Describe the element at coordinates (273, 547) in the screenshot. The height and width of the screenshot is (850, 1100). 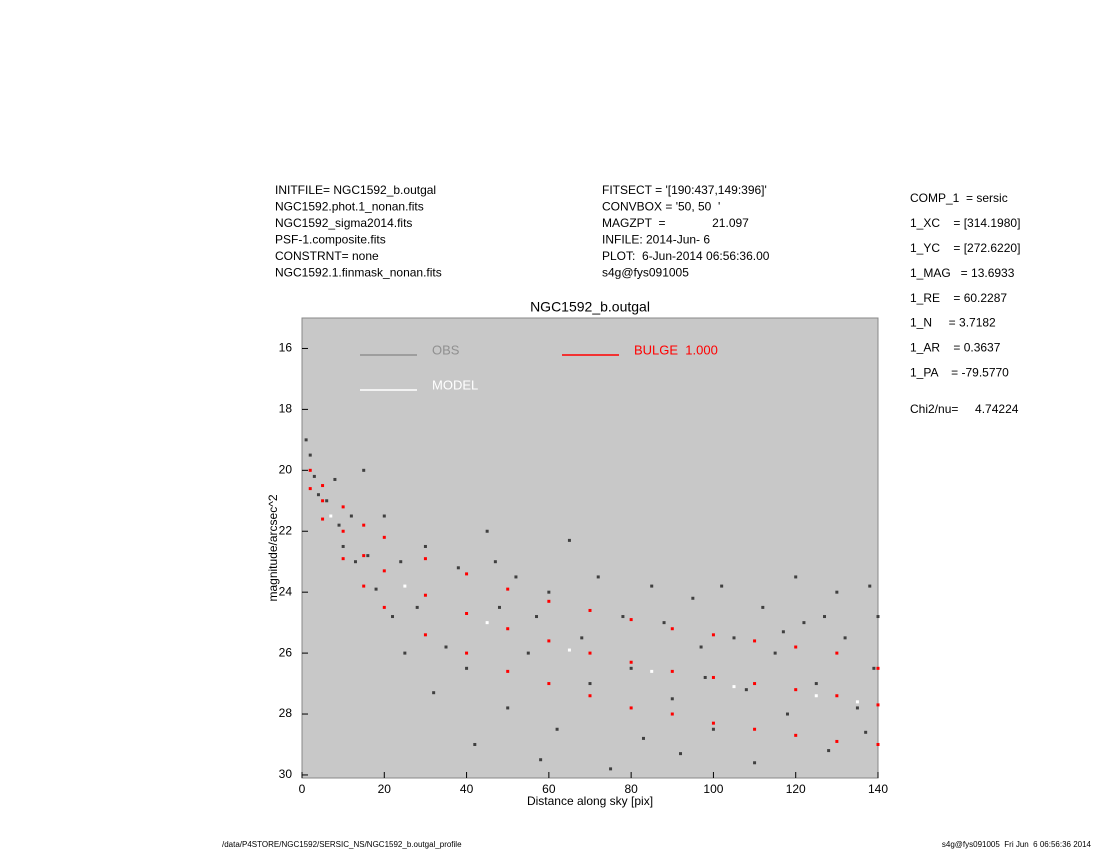
I see `y-axis-label: magnitude/arcsec^2` at that location.